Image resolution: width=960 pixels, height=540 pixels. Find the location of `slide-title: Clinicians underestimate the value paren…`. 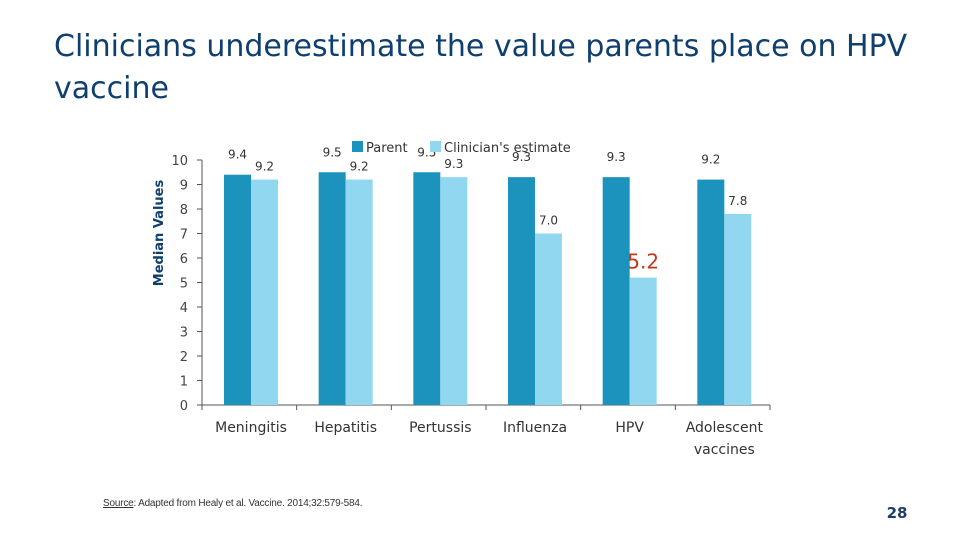

slide-title: Clinicians underestimate the value paren… is located at coordinates (481, 67).